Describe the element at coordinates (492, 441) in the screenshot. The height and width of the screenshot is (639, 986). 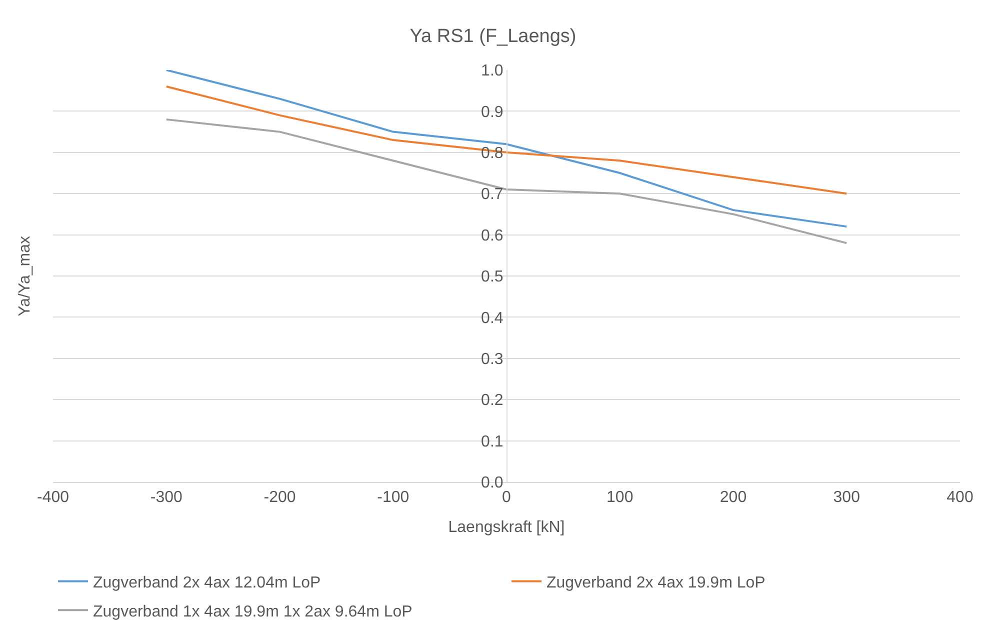
I see `y-tick-label: 0.1` at that location.